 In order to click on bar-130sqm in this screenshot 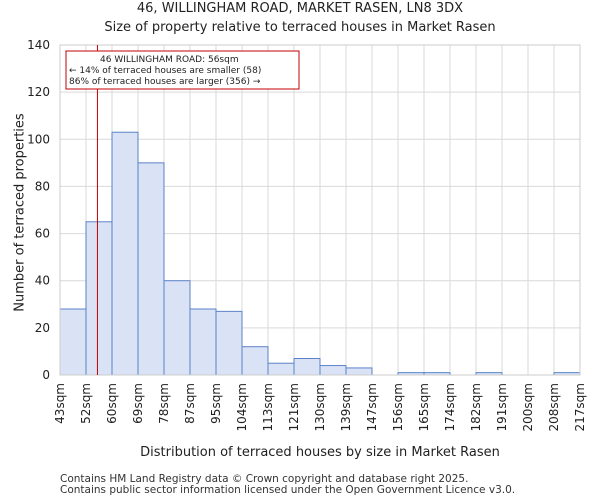, I will do `click(333, 370)`.